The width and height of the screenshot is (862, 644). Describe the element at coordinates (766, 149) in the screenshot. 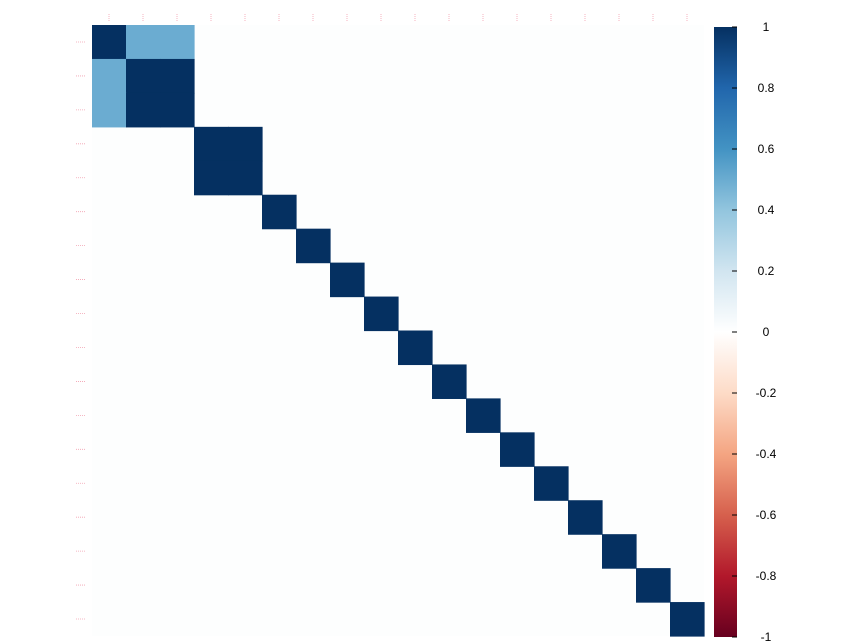

I see `color-legend-tick-label: 0.6` at that location.